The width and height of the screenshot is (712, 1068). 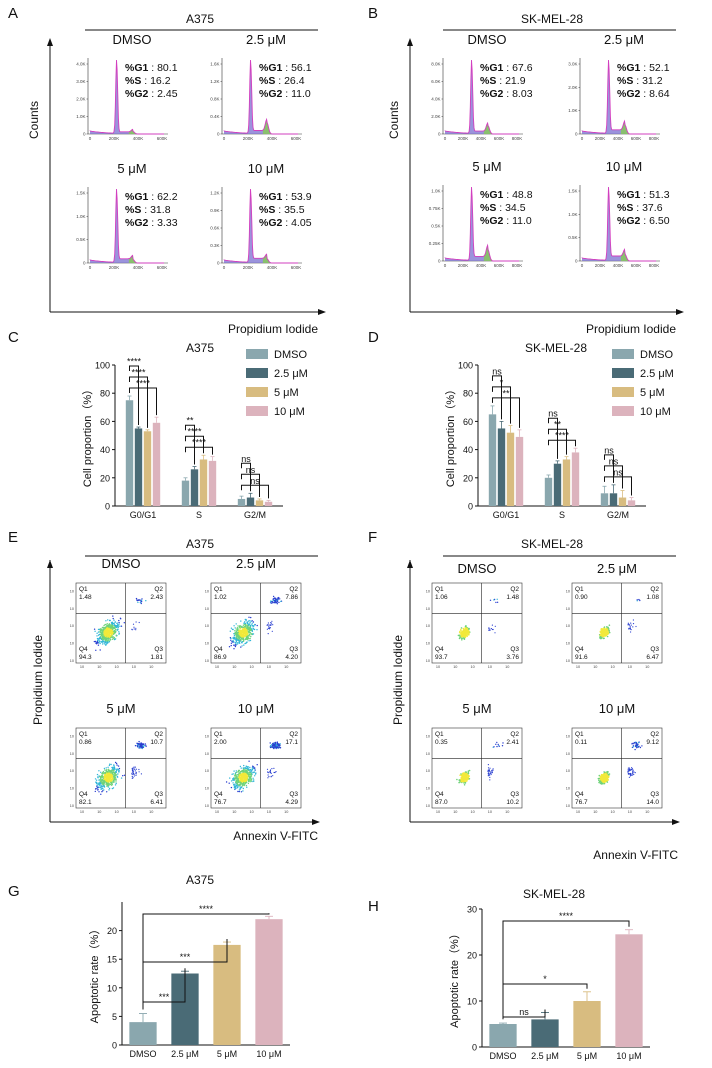 I want to click on y-tick-label: 0, so click(x=439, y=134).